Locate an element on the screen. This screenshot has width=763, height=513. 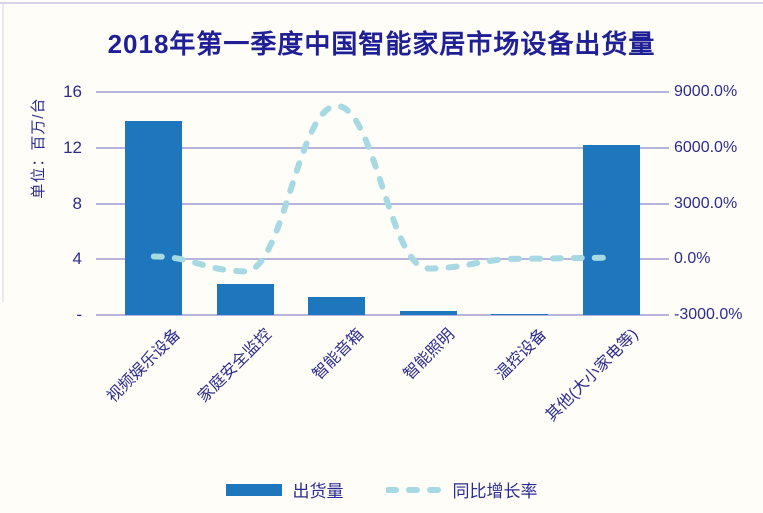
legend-item-growth: 同比增长率 is located at coordinates (461, 489).